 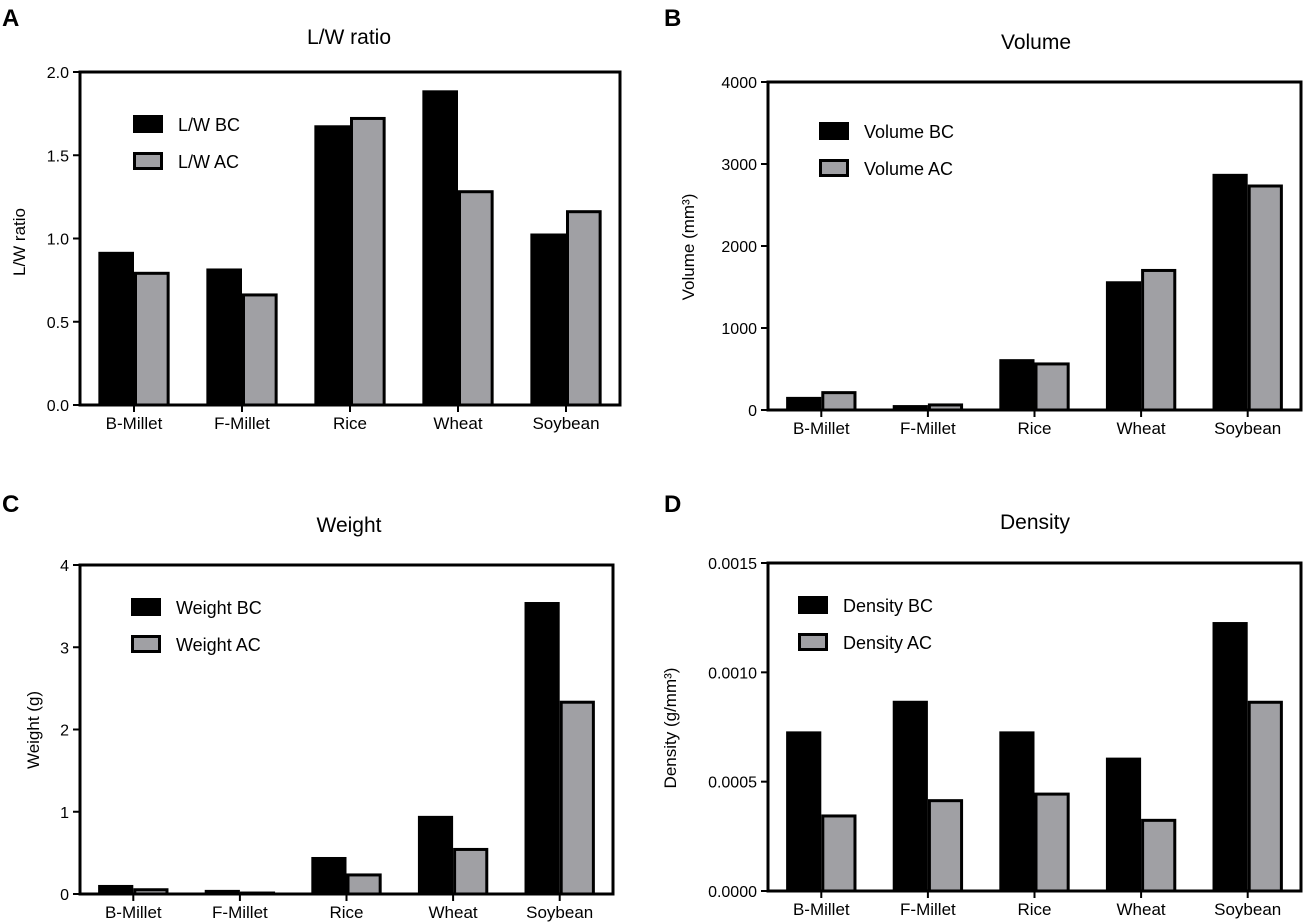 What do you see at coordinates (209, 125) in the screenshot?
I see `legend-label: L/W BC` at bounding box center [209, 125].